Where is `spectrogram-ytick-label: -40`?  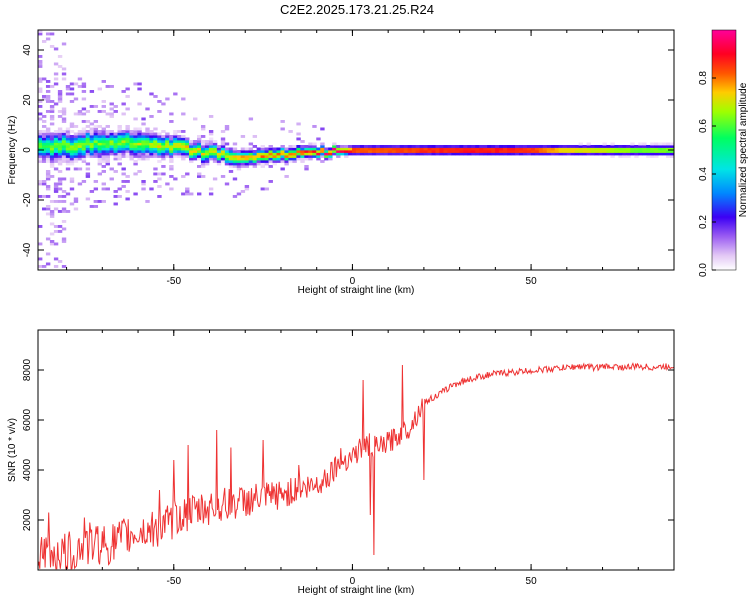 spectrogram-ytick-label: -40 is located at coordinates (27, 249).